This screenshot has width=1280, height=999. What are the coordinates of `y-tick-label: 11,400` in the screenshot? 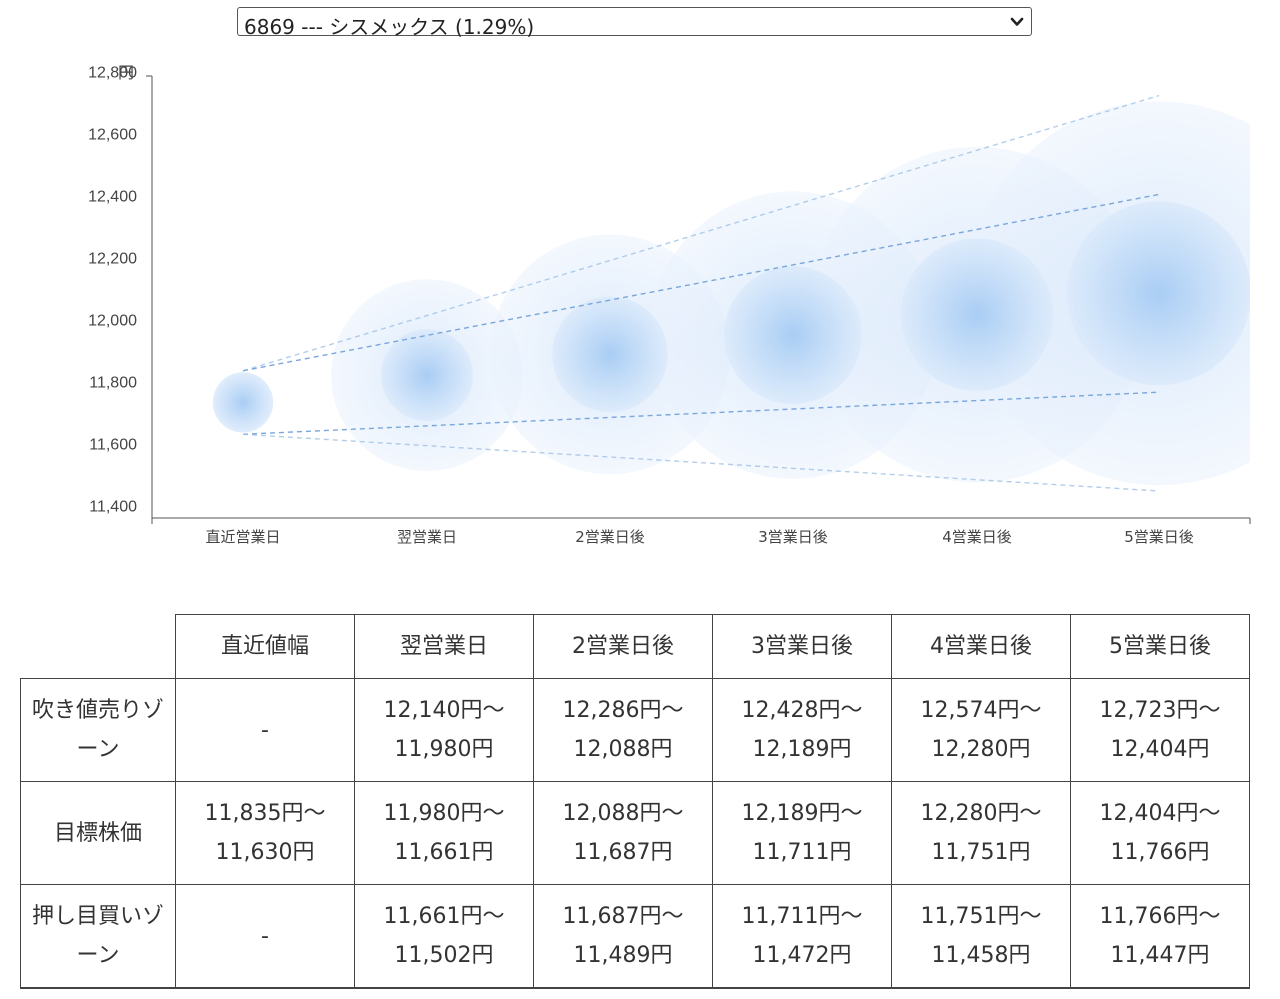 It's located at (113, 507).